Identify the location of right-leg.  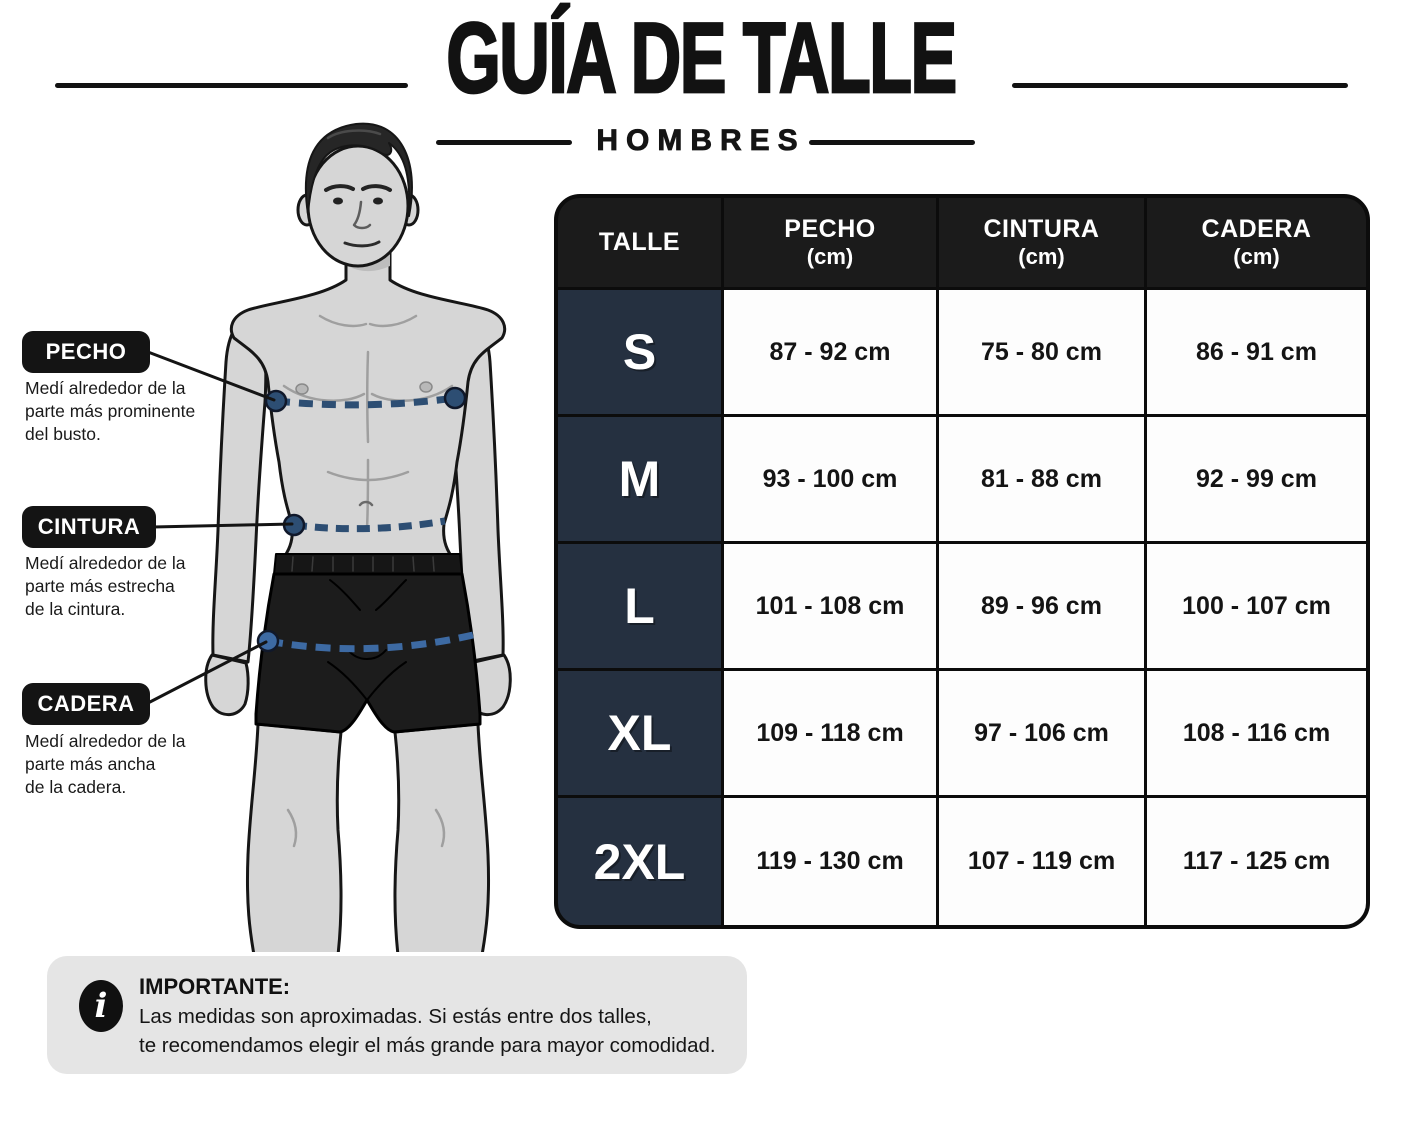
(442, 837).